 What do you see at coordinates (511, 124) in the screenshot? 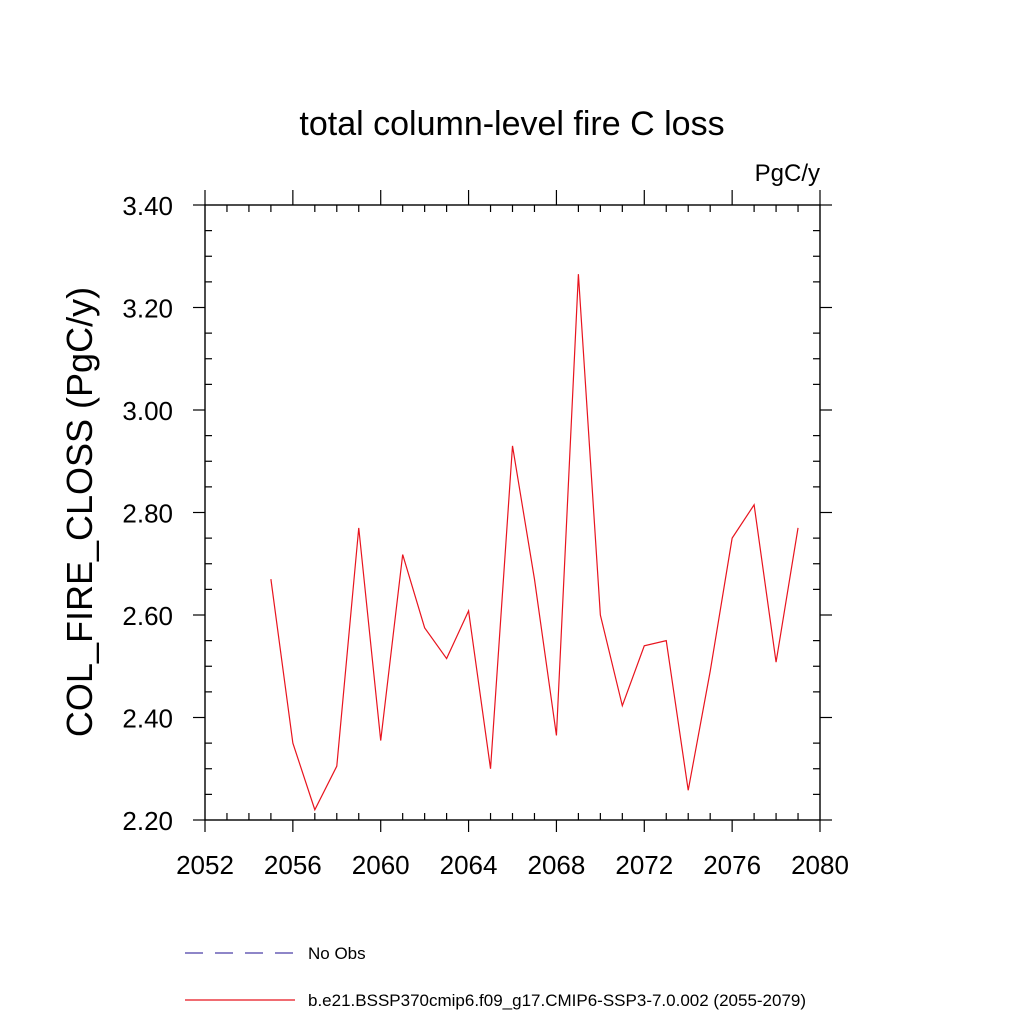
I see `chart-title: total column-level fire C loss` at bounding box center [511, 124].